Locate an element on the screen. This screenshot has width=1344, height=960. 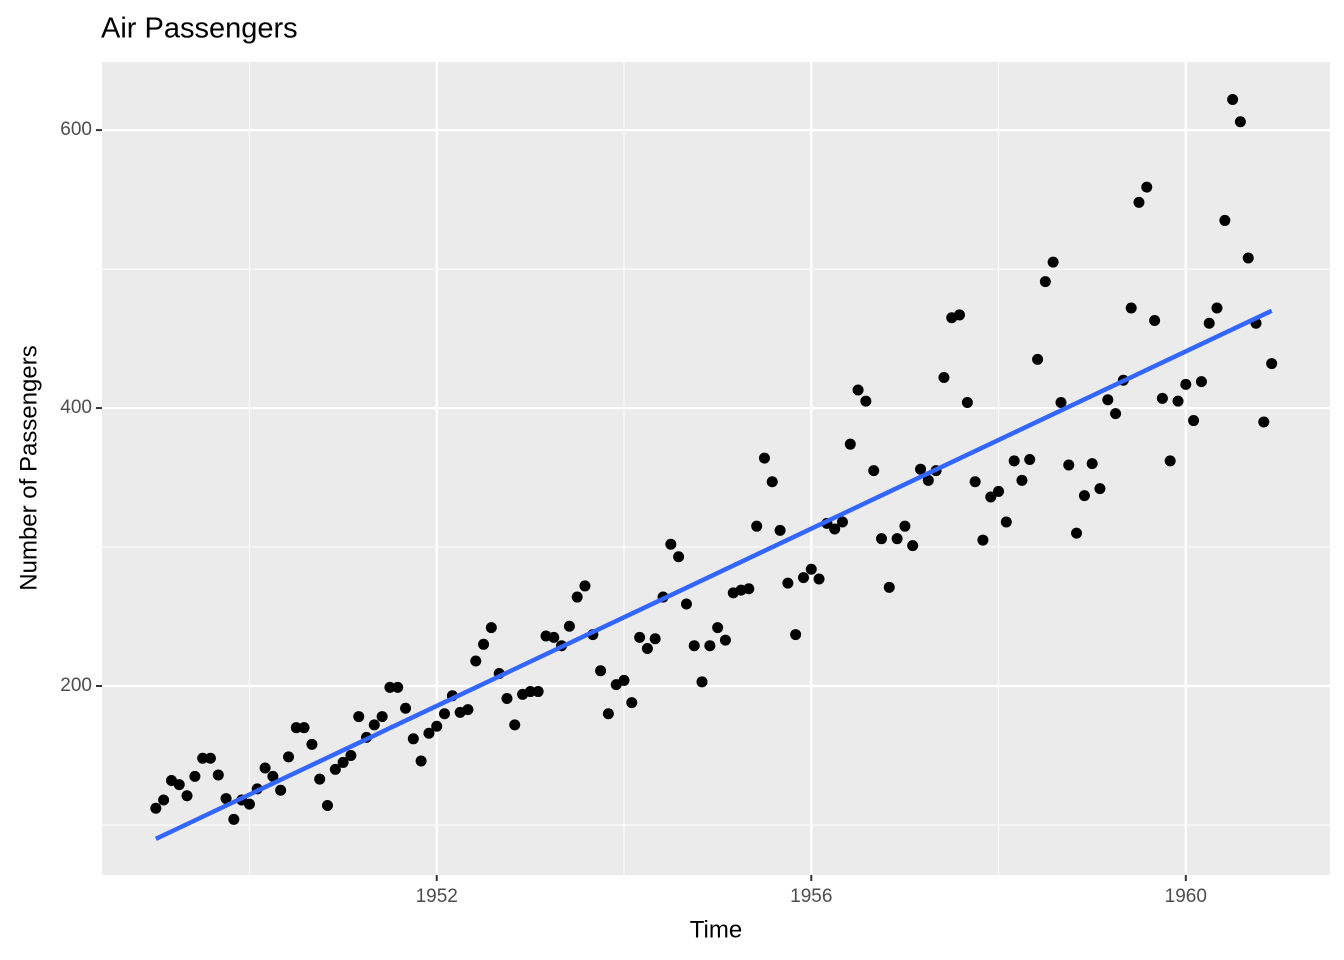
y-tick-label: 200 is located at coordinates (76, 685).